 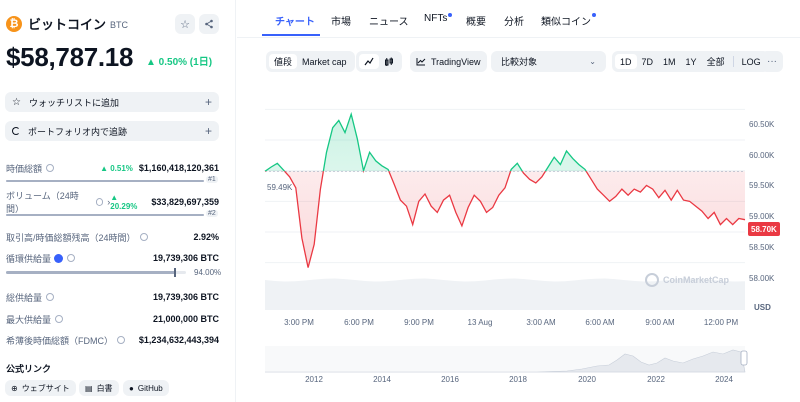 I want to click on range-1d: 1D, so click(x=626, y=61).